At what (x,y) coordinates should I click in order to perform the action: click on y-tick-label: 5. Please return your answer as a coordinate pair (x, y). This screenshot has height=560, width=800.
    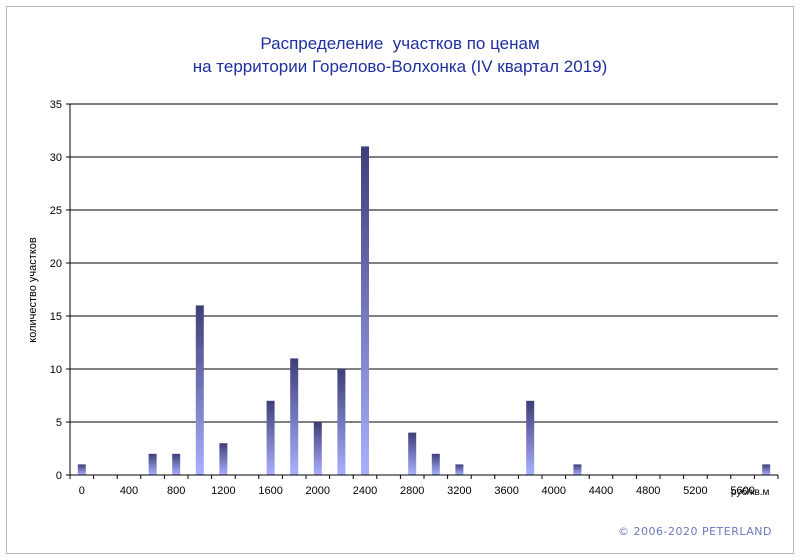
    Looking at the image, I should click on (59, 423).